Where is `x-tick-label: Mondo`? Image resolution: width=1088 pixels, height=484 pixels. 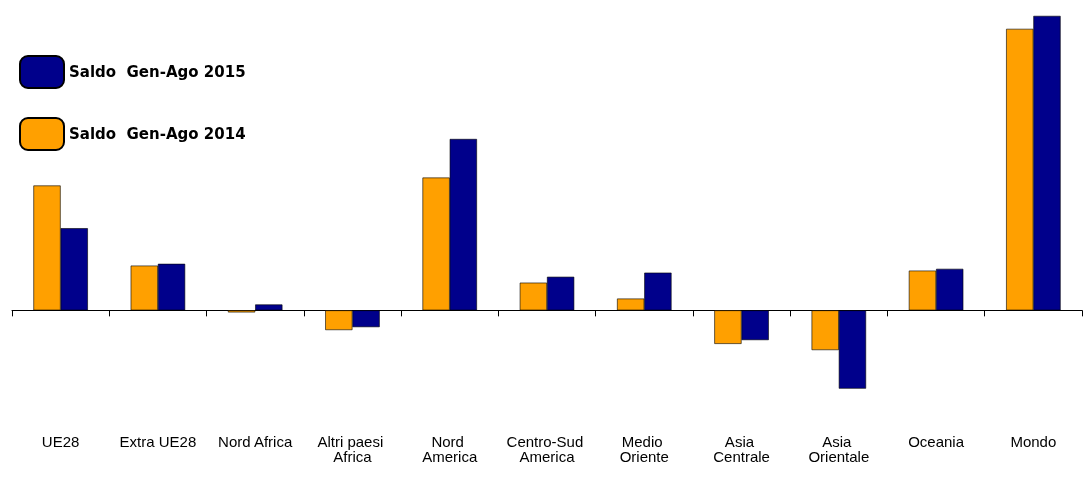
x-tick-label: Mondo is located at coordinates (1033, 441).